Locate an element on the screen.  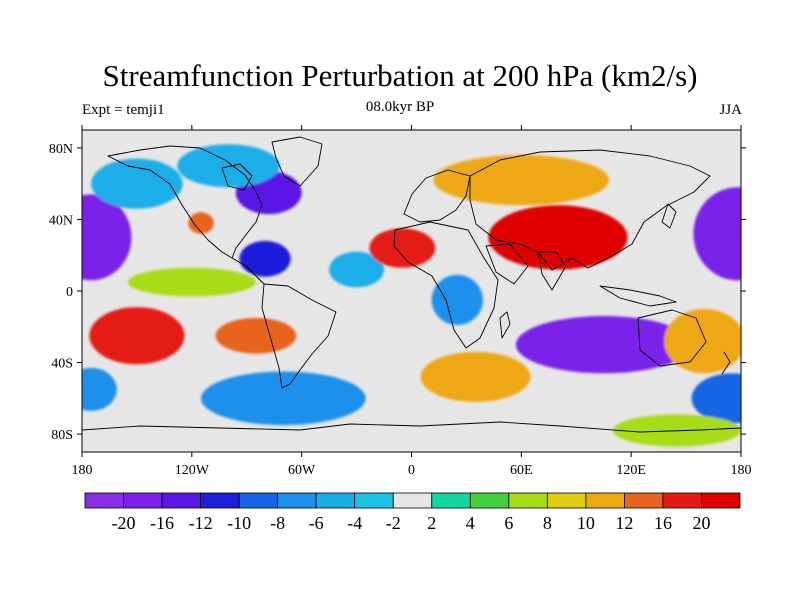
colorbar-label: 10 is located at coordinates (586, 523).